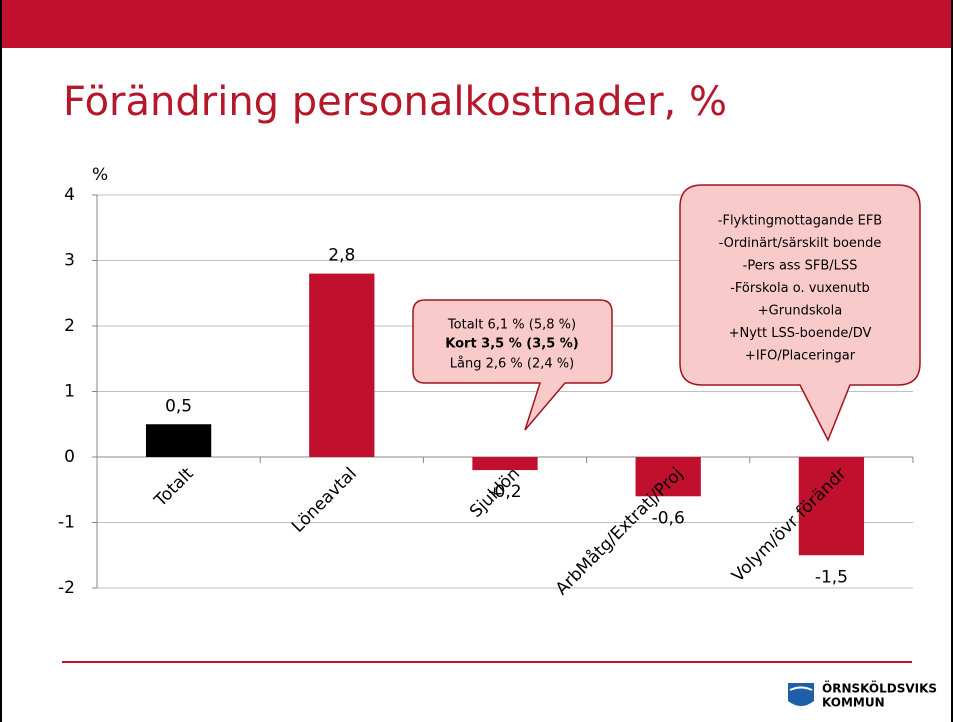  I want to click on y-tick-label: 2, so click(69, 326).